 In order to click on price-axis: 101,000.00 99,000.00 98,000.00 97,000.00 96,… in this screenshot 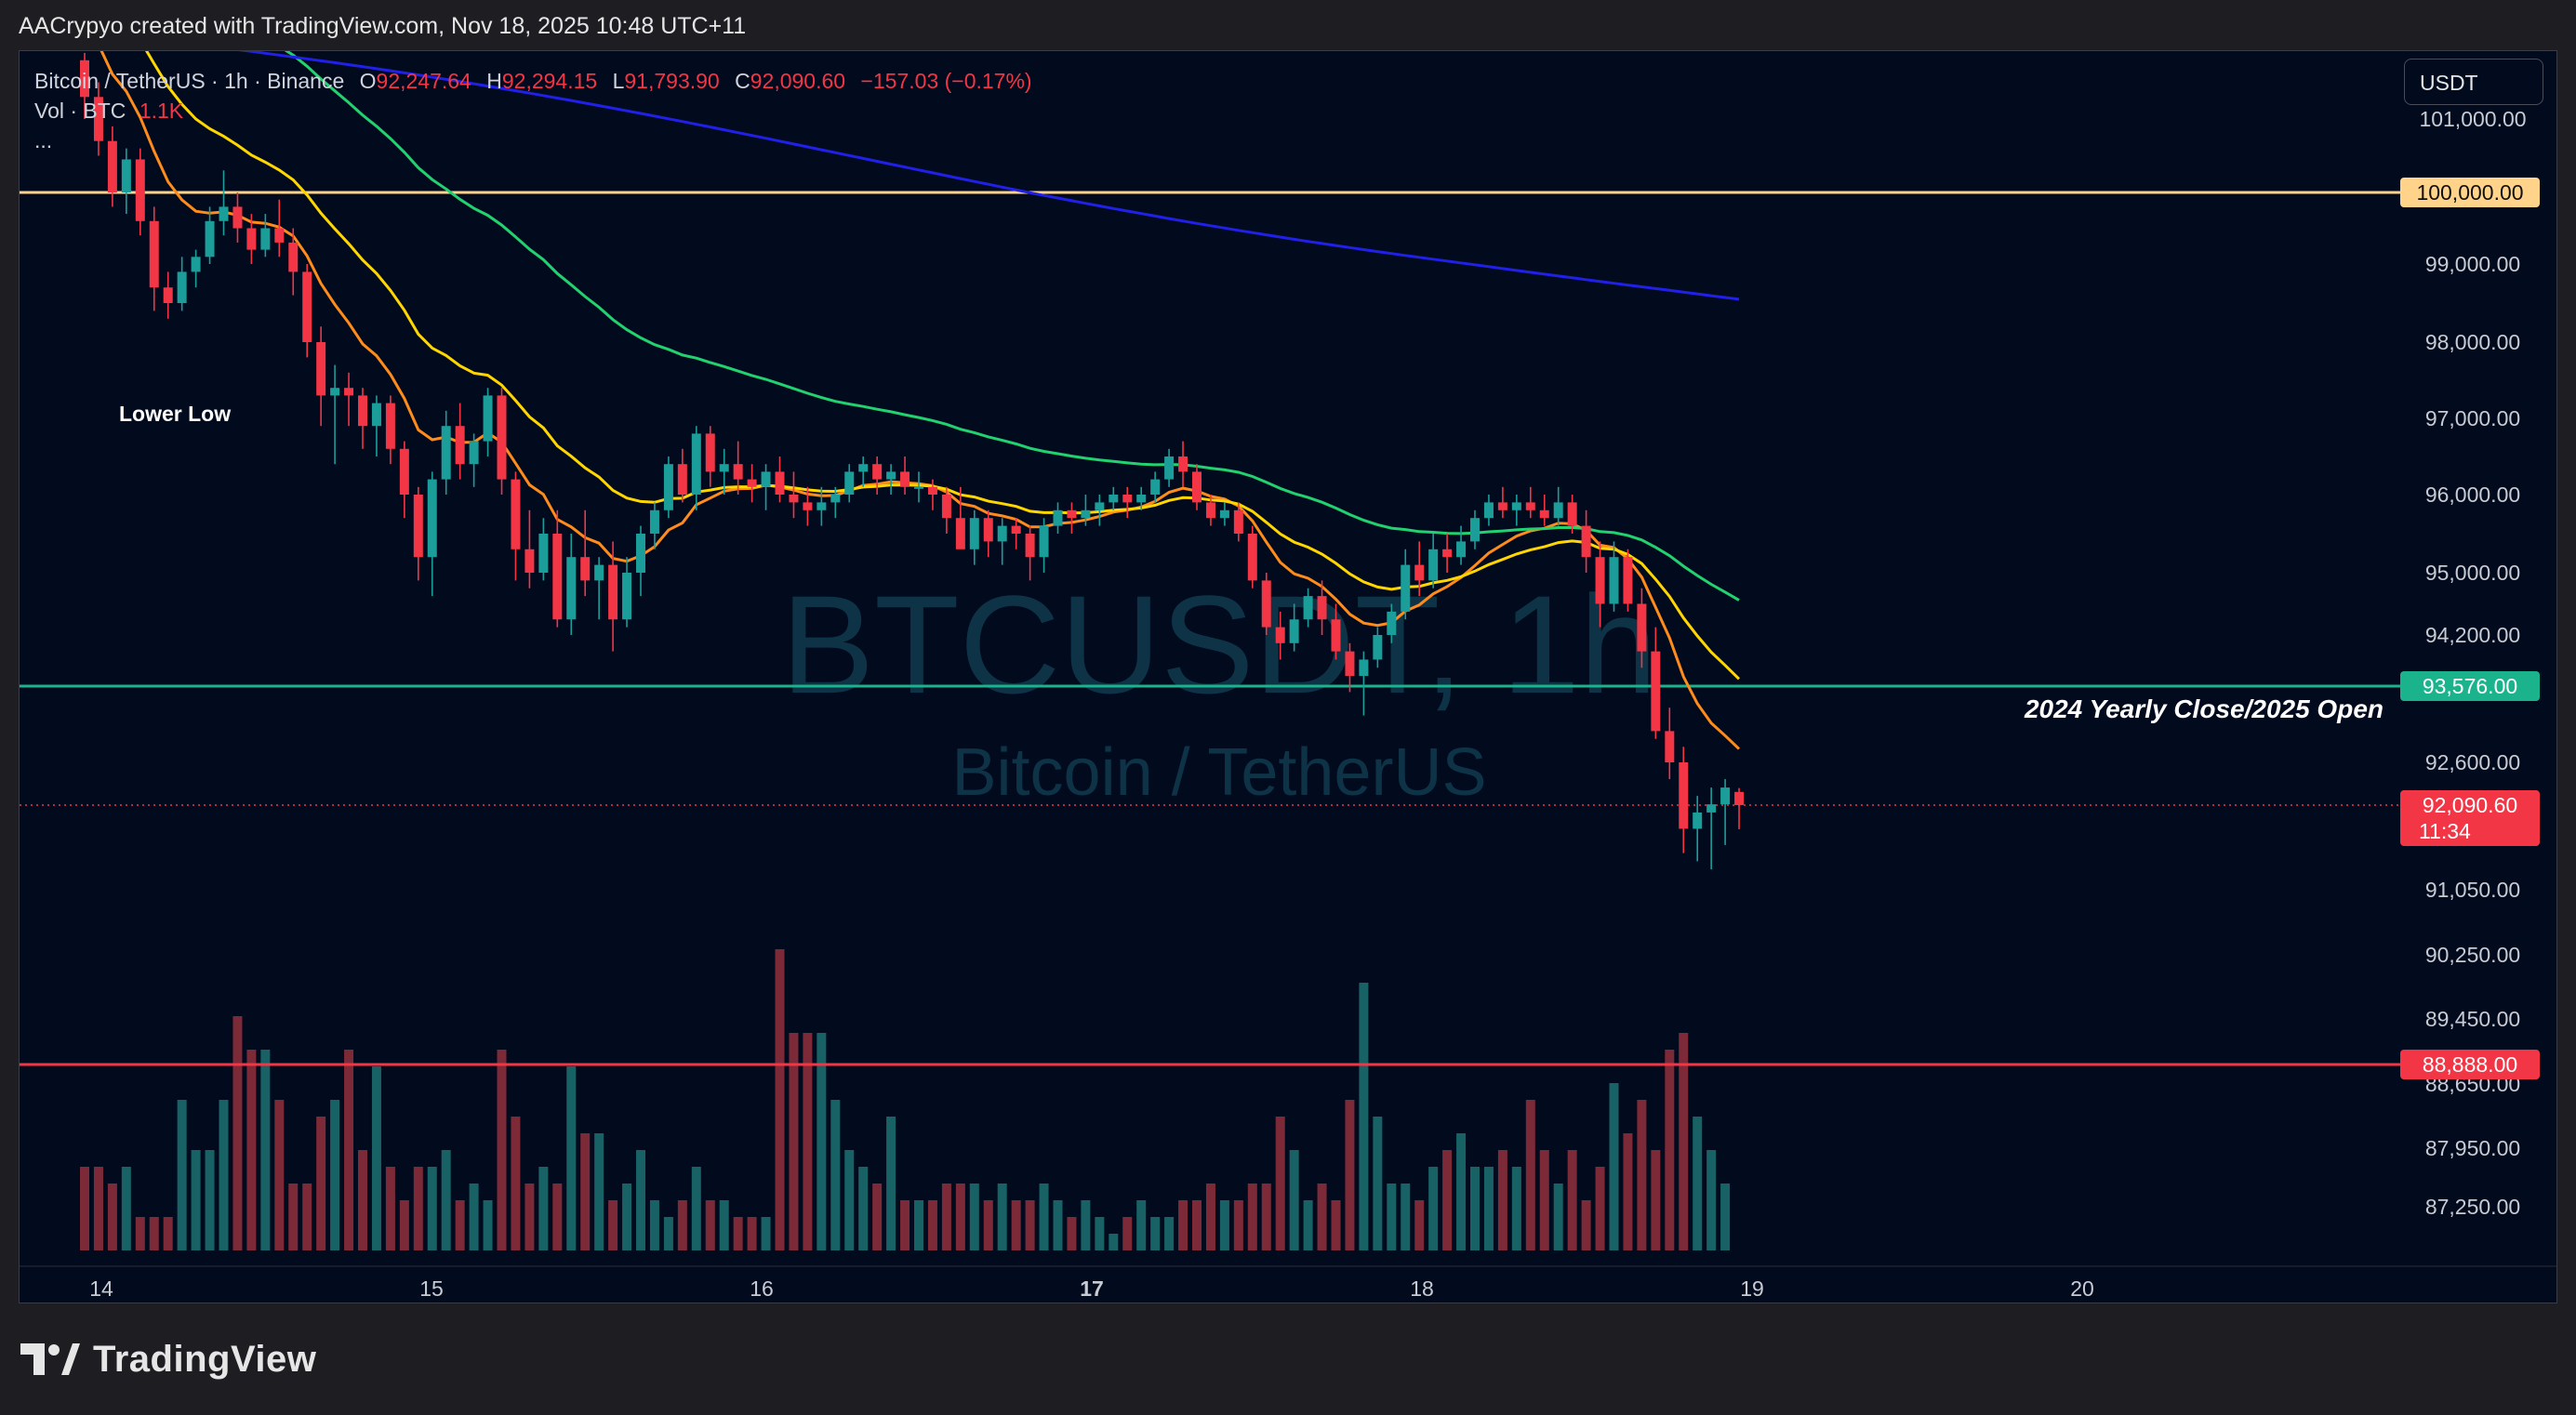, I will do `click(2470, 663)`.